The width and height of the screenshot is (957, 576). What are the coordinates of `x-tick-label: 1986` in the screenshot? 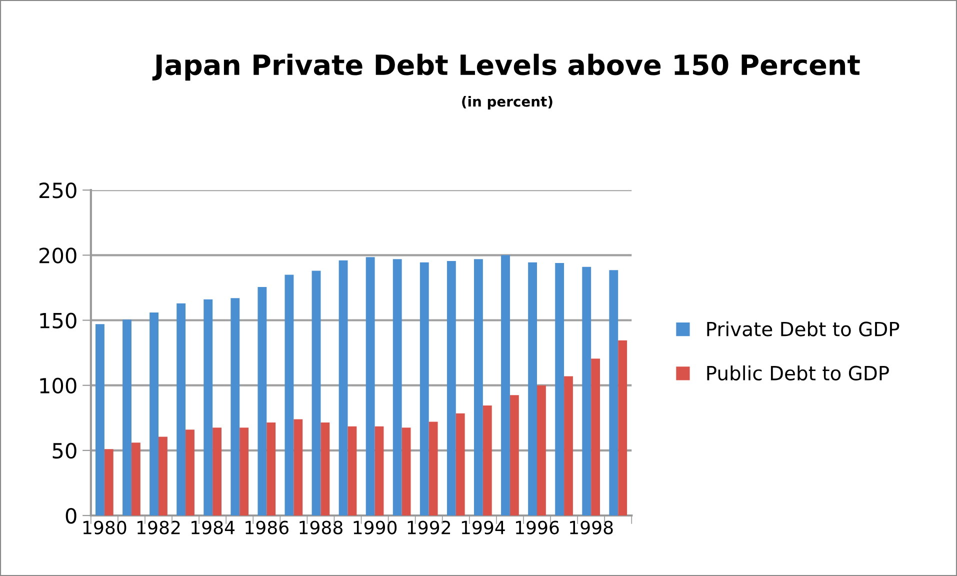 It's located at (267, 527).